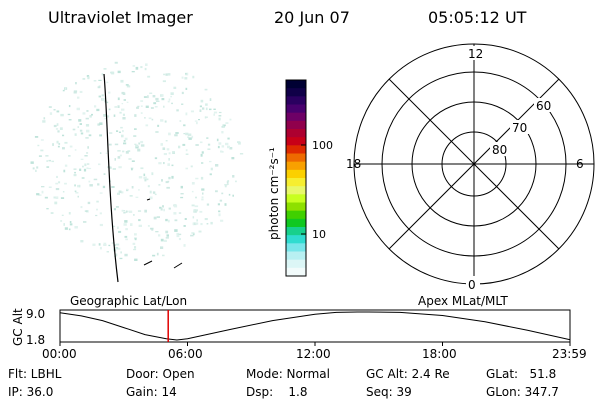 The width and height of the screenshot is (600, 400). Describe the element at coordinates (389, 392) in the screenshot. I see `seq-field: Seq: 39` at that location.